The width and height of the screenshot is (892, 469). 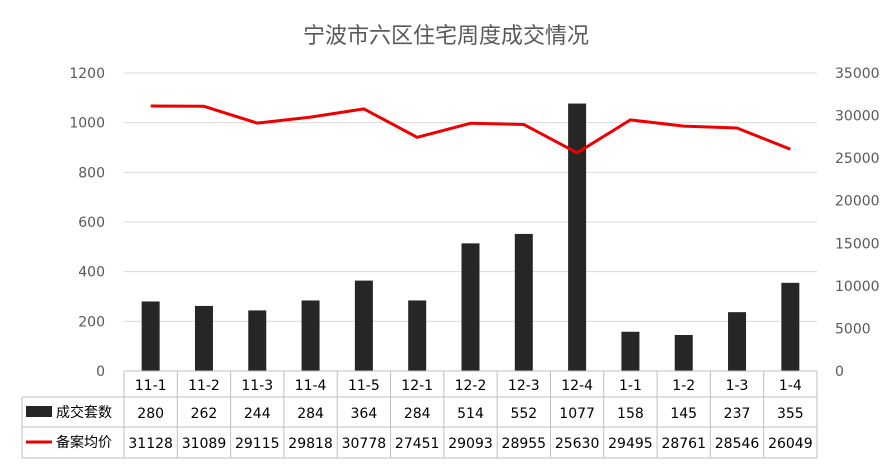 I want to click on category-label: 12-4, so click(x=577, y=386).